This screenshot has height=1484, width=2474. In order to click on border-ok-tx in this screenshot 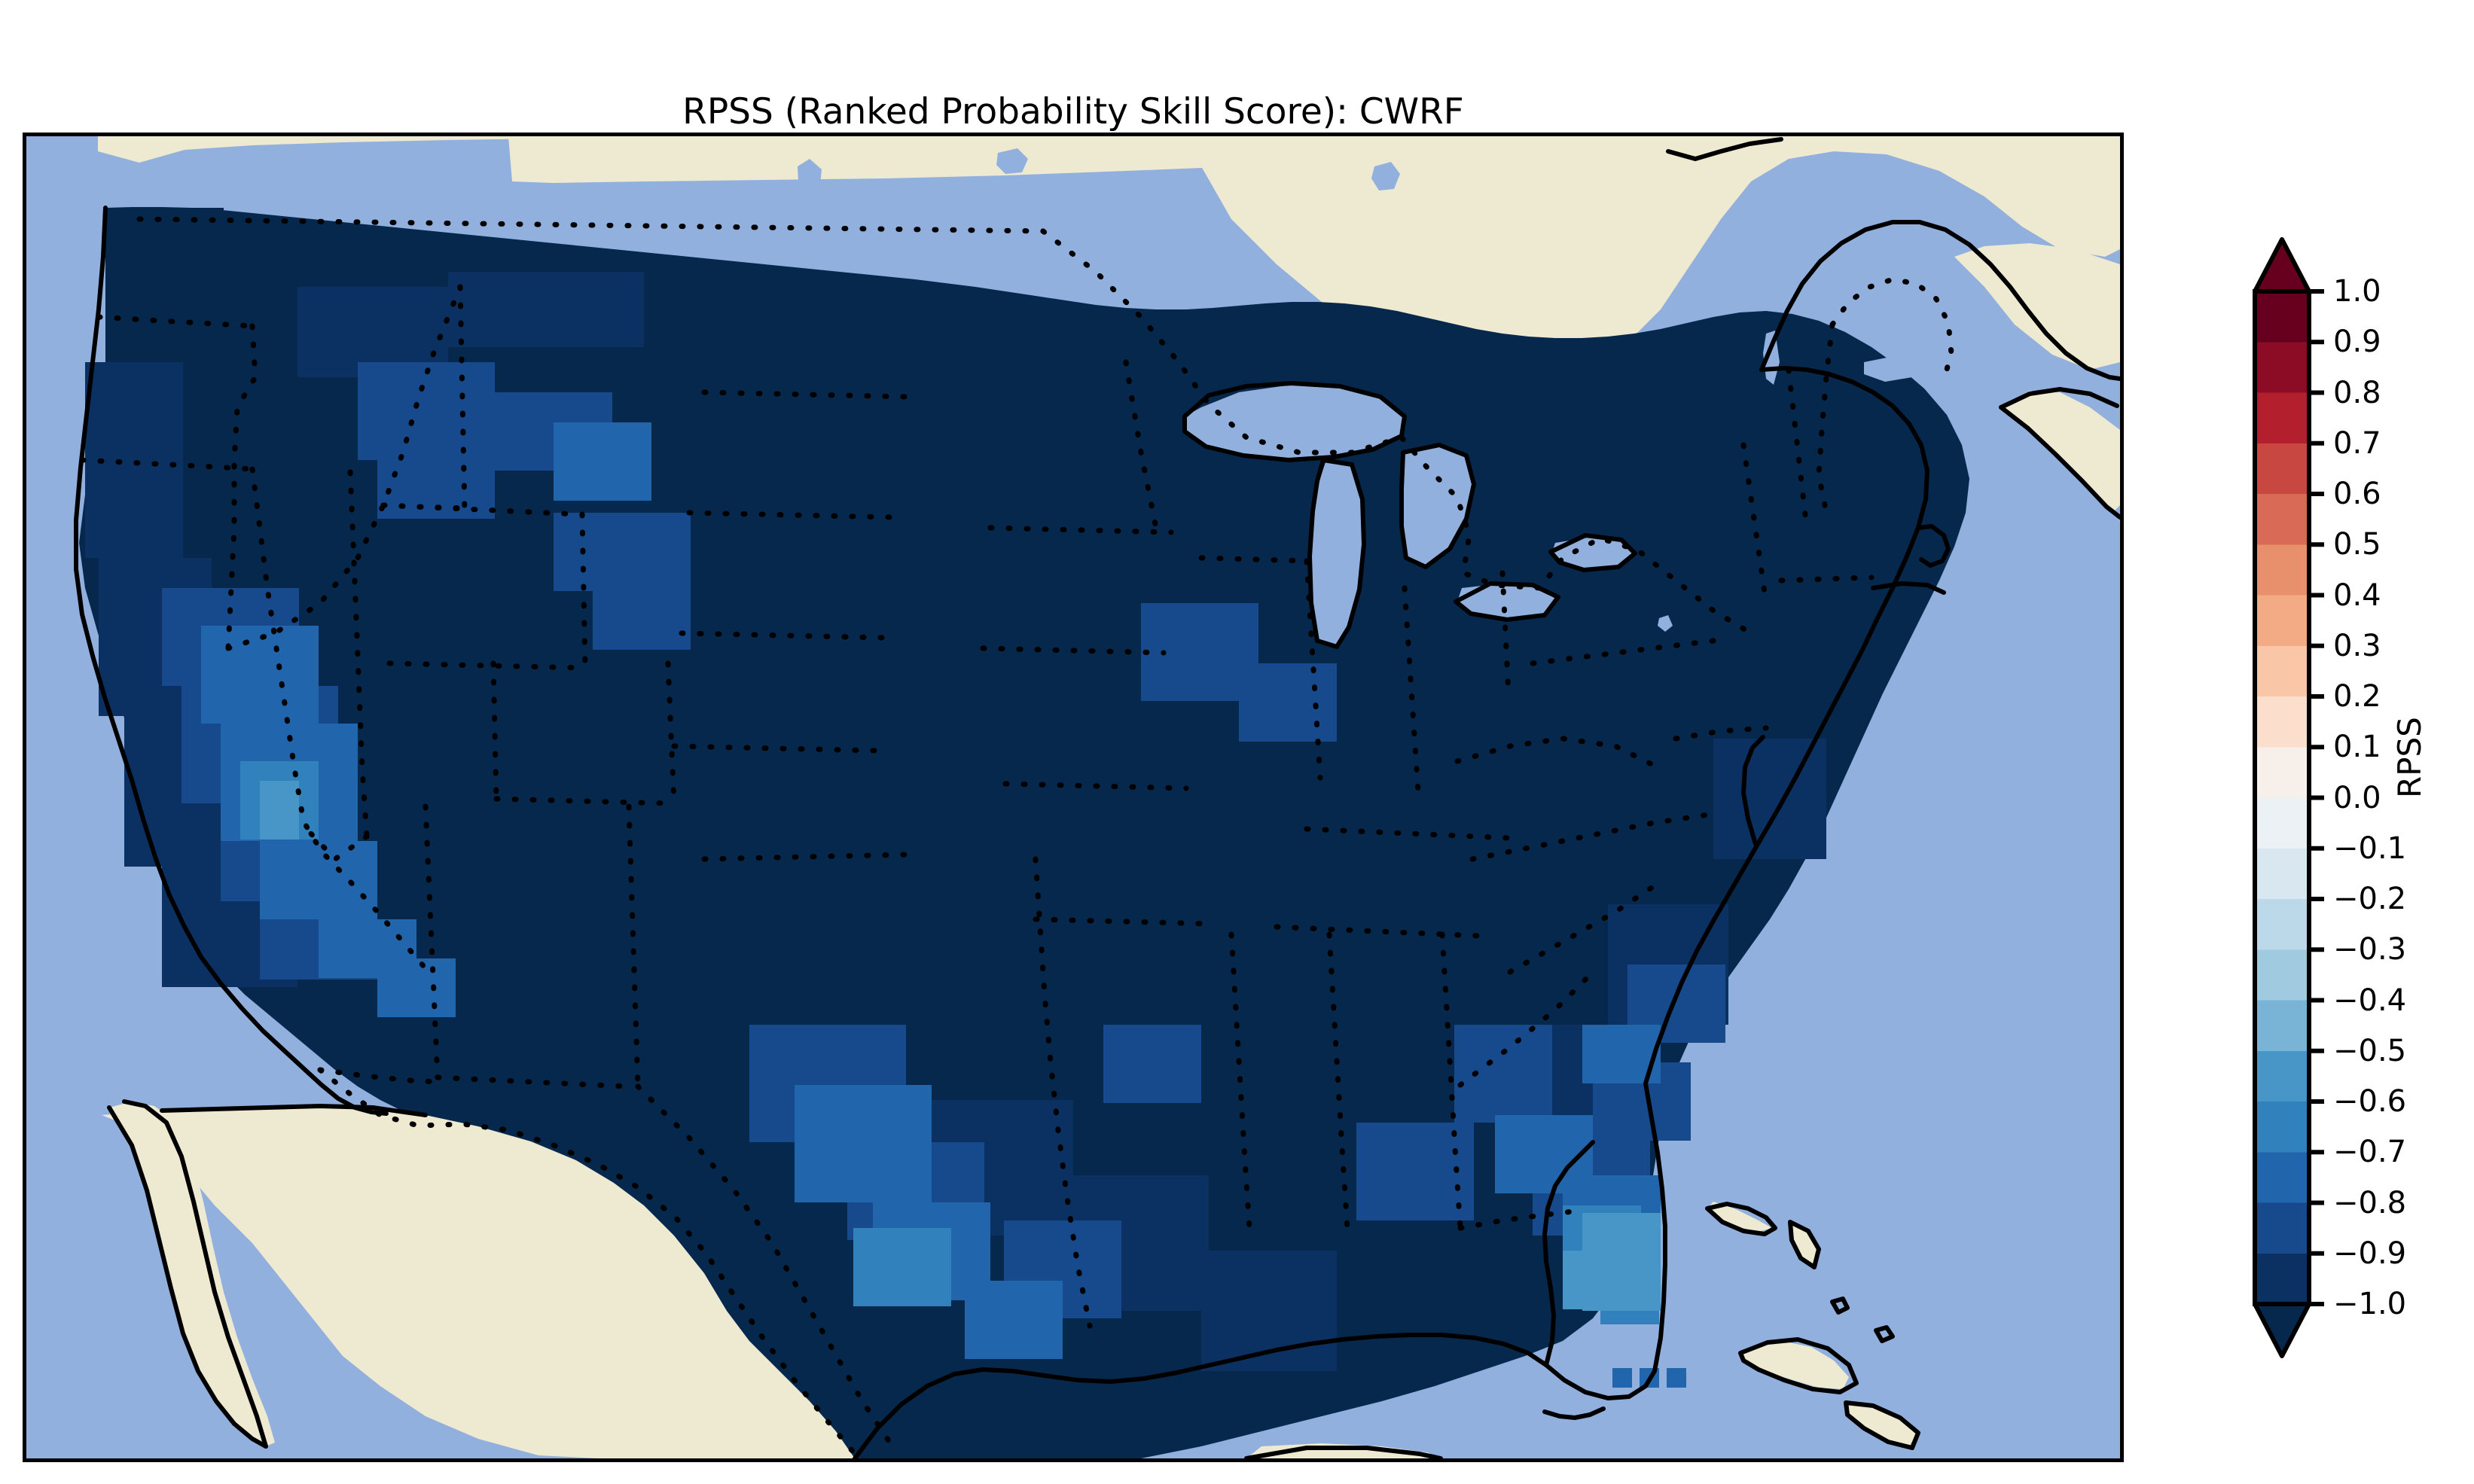, I will do `click(806, 857)`.